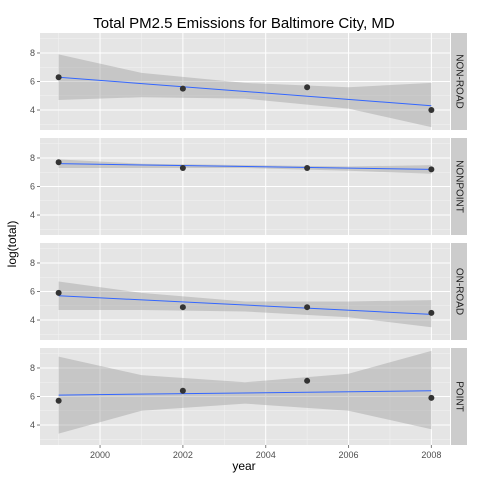 This screenshot has width=480, height=480. I want to click on facet-strip-label: POINT, so click(458, 396).